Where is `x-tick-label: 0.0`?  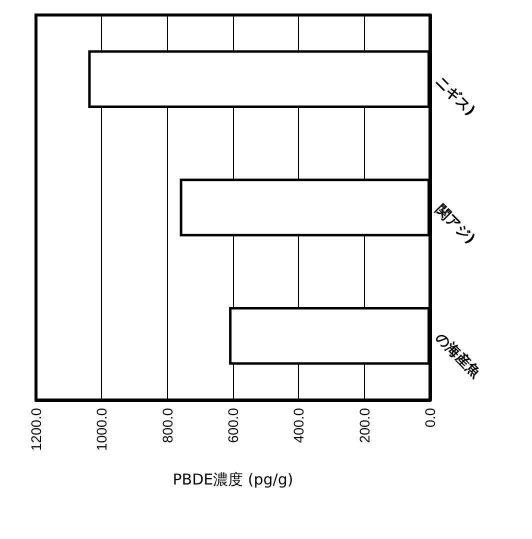 x-tick-label: 0.0 is located at coordinates (430, 418).